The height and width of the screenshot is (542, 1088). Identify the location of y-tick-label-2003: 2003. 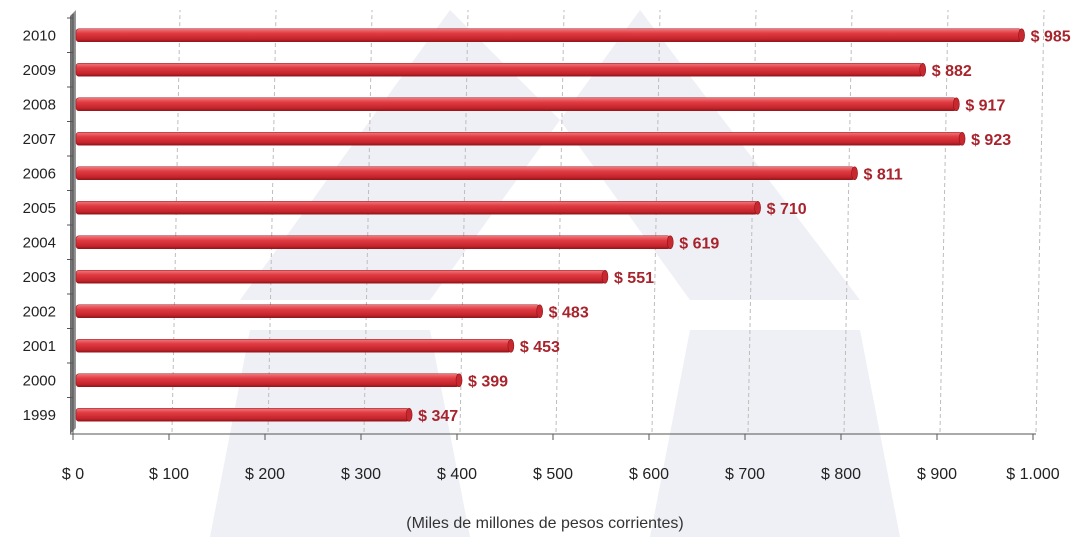
(39, 277).